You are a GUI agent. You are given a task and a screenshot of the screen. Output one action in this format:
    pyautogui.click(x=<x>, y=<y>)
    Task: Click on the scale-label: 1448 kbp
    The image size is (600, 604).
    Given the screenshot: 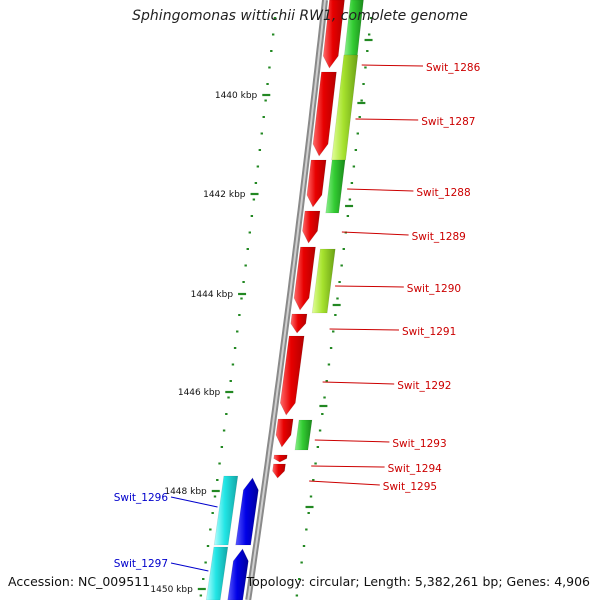 What is the action you would take?
    pyautogui.click(x=185, y=492)
    